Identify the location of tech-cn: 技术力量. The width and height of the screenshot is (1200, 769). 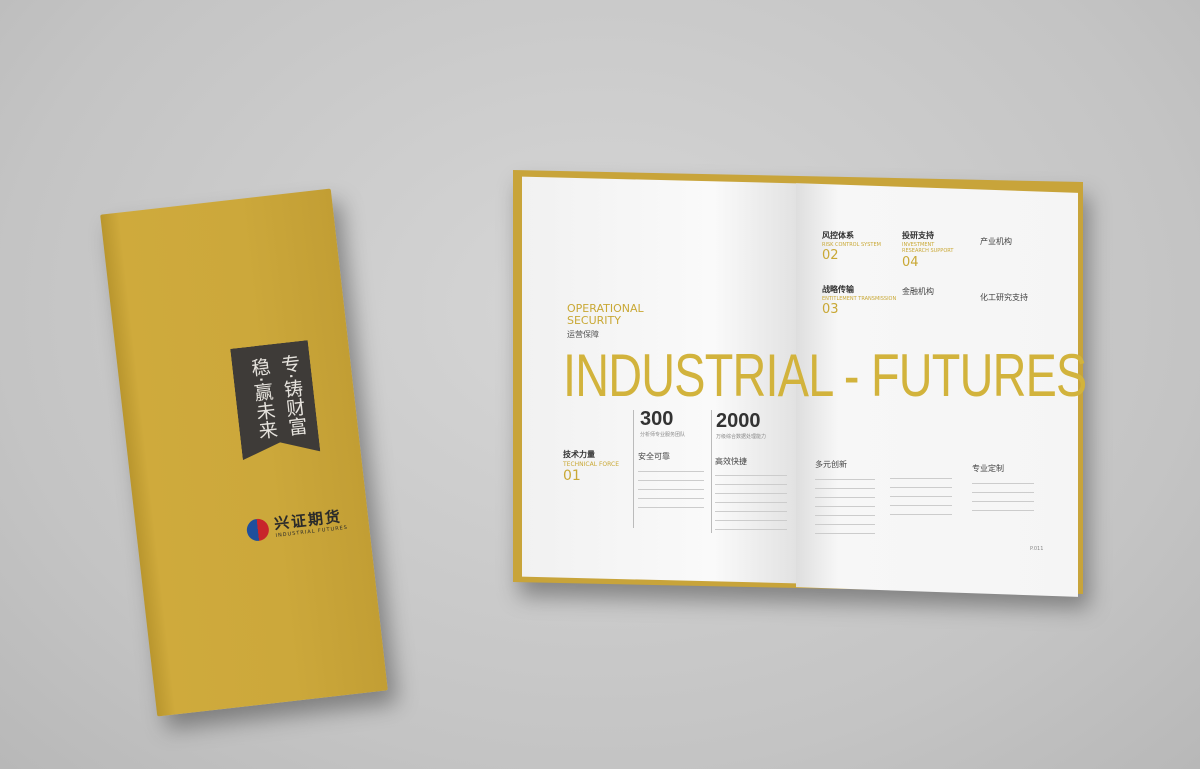
(579, 454).